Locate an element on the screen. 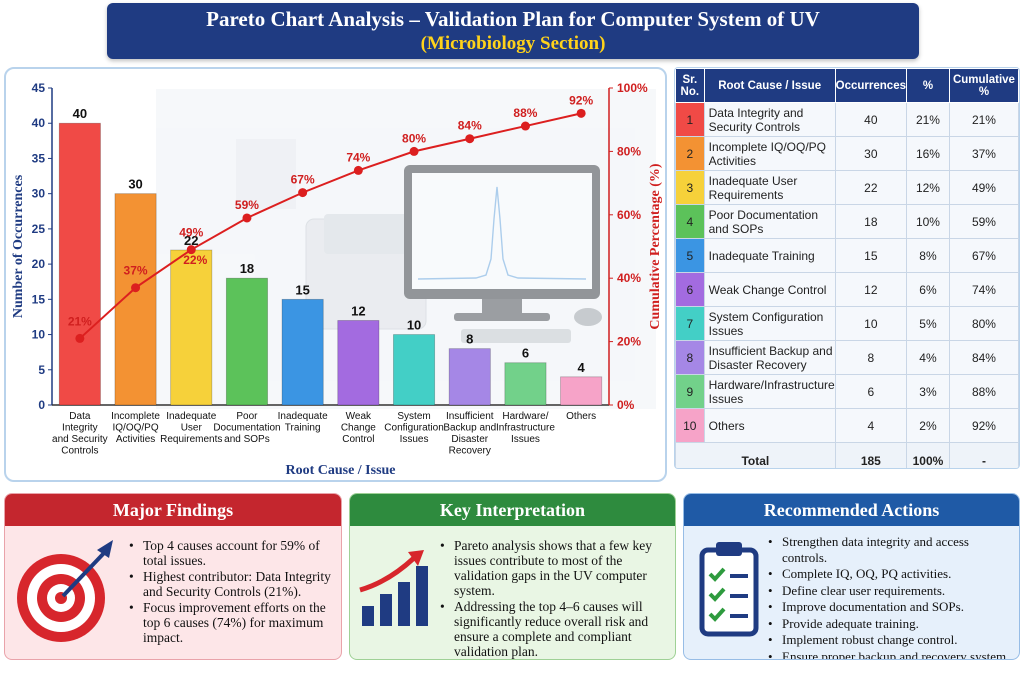  growth-chart-icon is located at coordinates (393, 588).